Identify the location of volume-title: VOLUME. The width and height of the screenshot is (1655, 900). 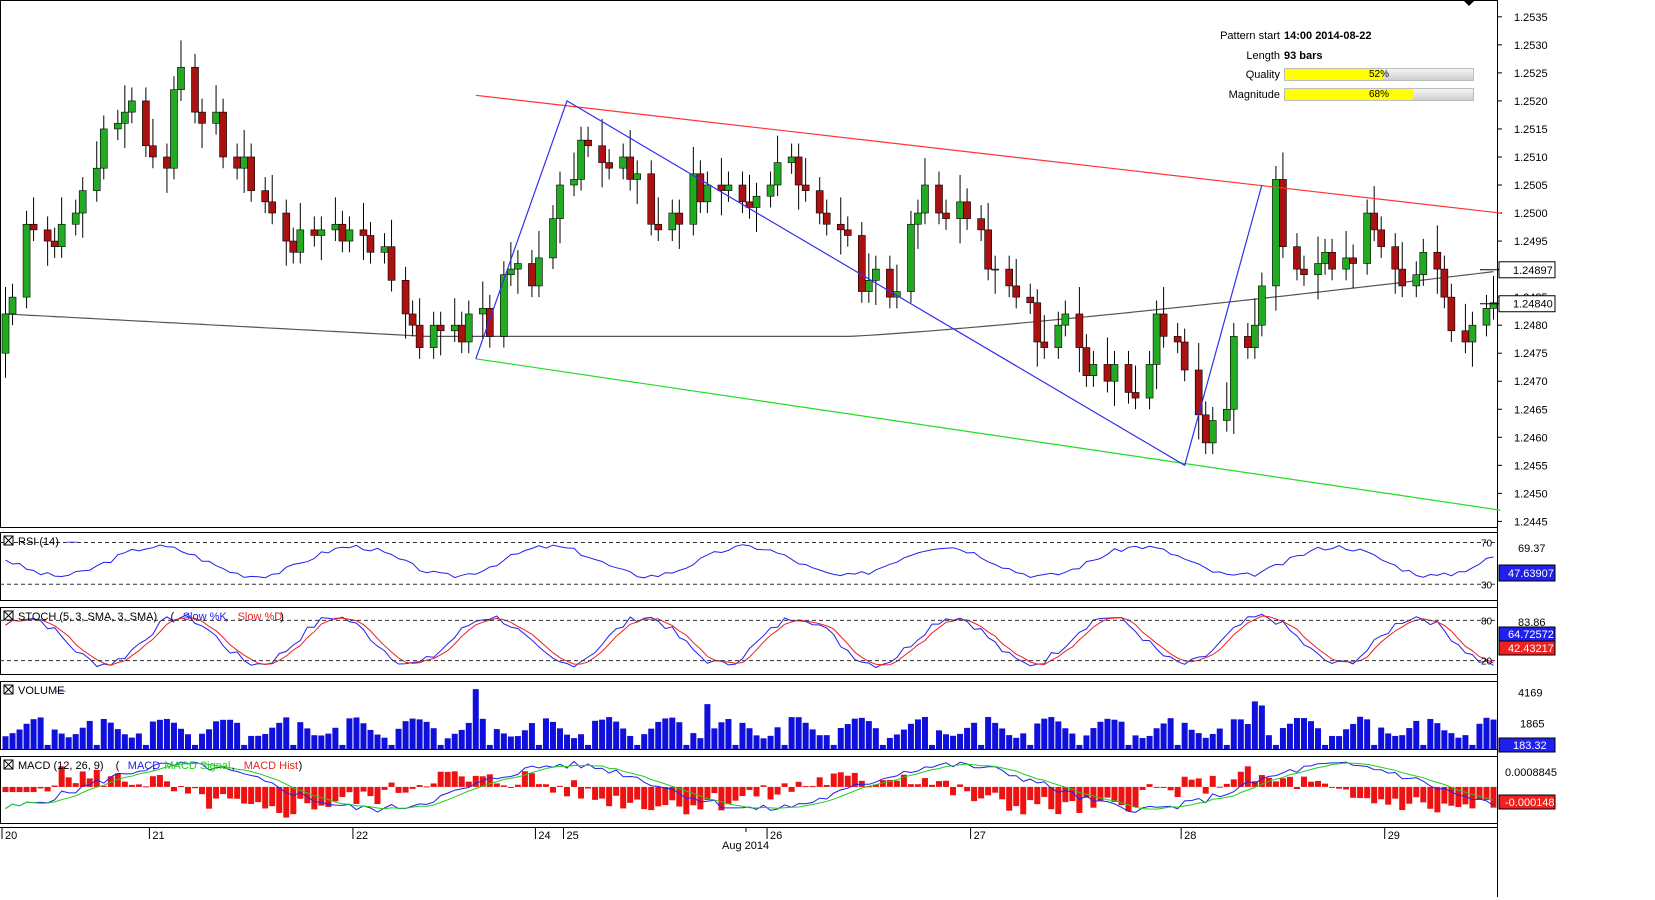
(41, 691).